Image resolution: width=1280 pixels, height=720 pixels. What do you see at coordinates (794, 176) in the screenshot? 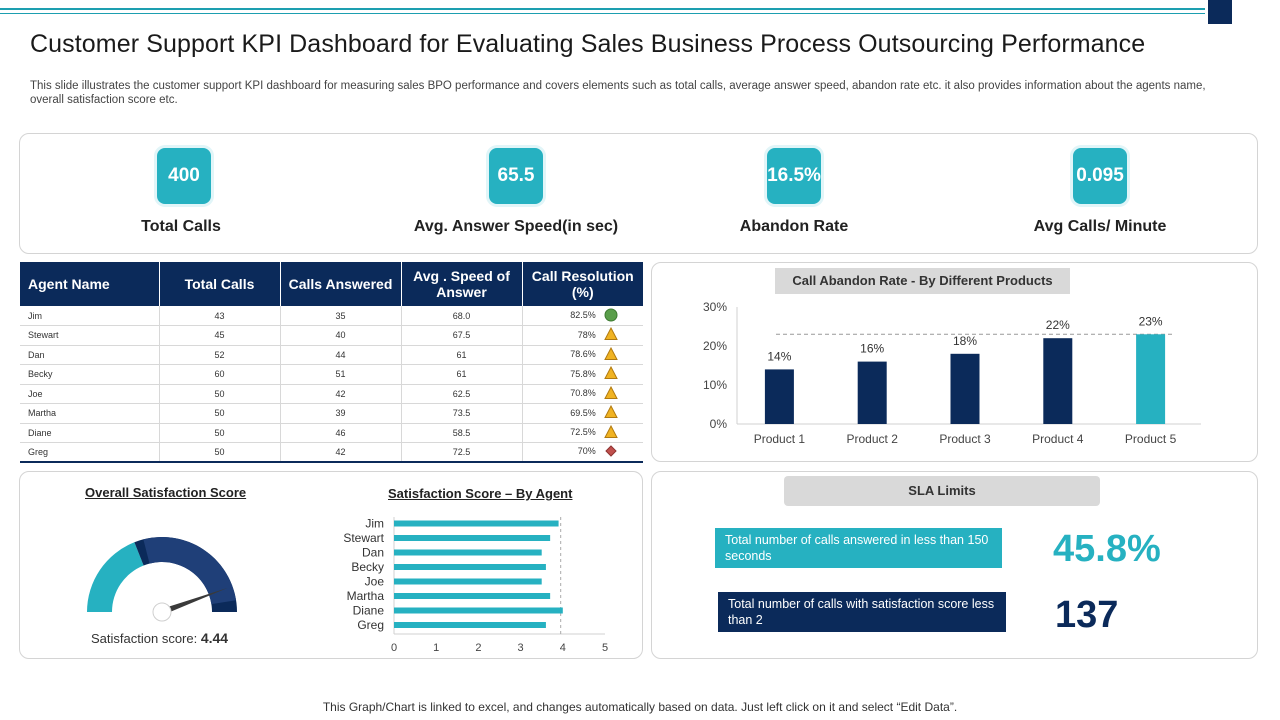
I see `kpi-abandon-rate-value: 16.5%` at bounding box center [794, 176].